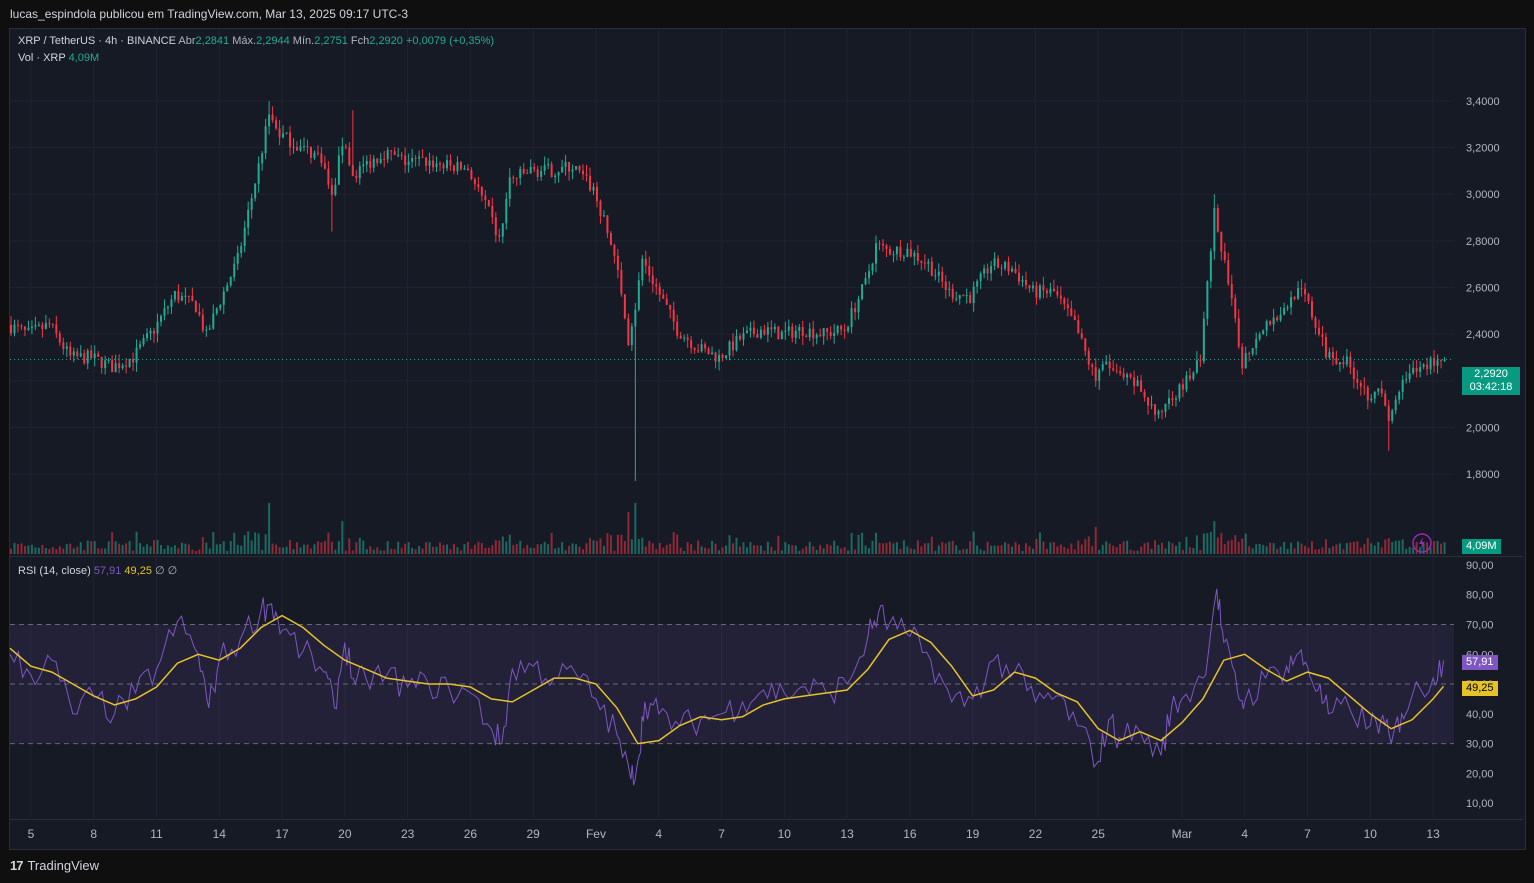 The image size is (1534, 883). What do you see at coordinates (721, 834) in the screenshot?
I see `time-tick-label: 7` at bounding box center [721, 834].